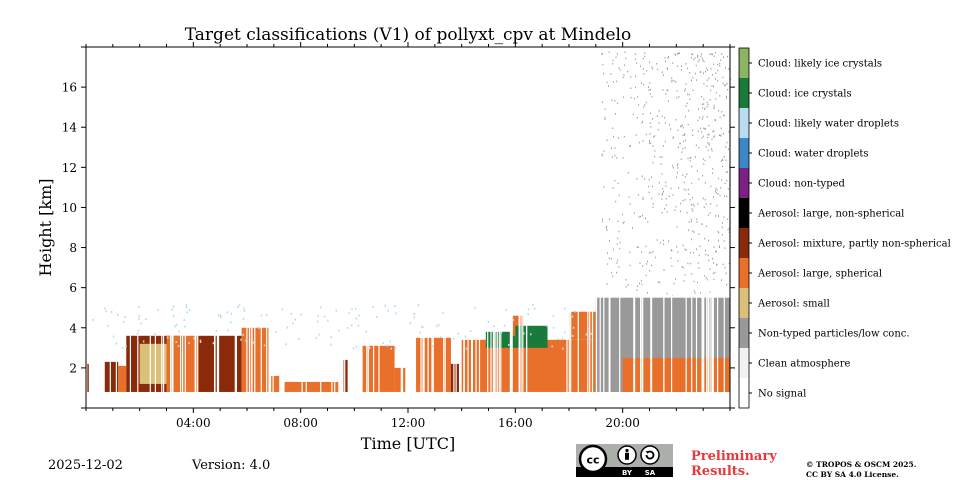 The image size is (960, 480). What do you see at coordinates (300, 423) in the screenshot?
I see `x-tick-label: 08:00` at bounding box center [300, 423].